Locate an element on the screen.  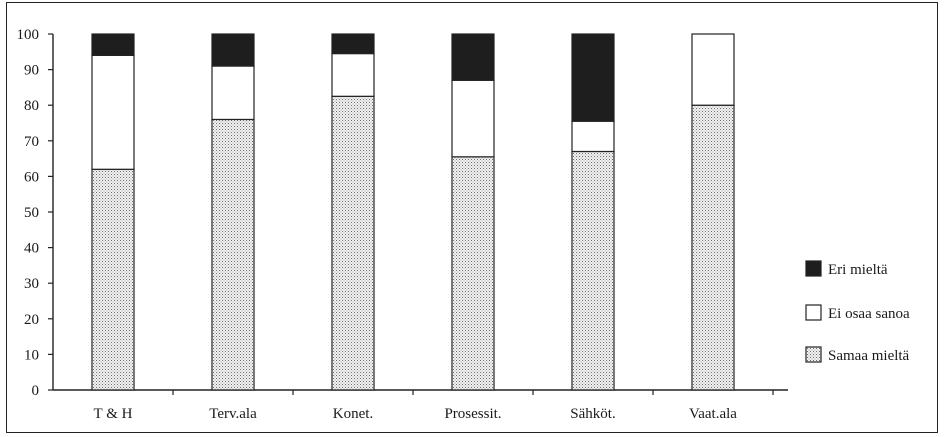
legend-label: Samaa mieltä is located at coordinates (869, 356).